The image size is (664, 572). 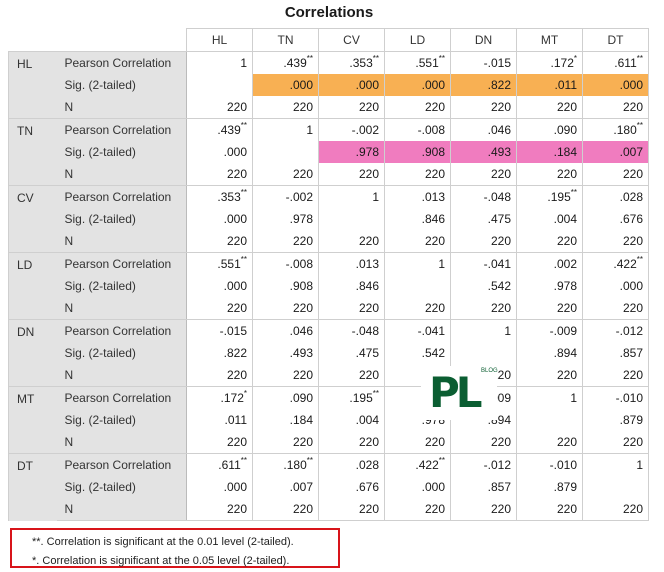 I want to click on sig-cell: .978, so click(x=285, y=219).